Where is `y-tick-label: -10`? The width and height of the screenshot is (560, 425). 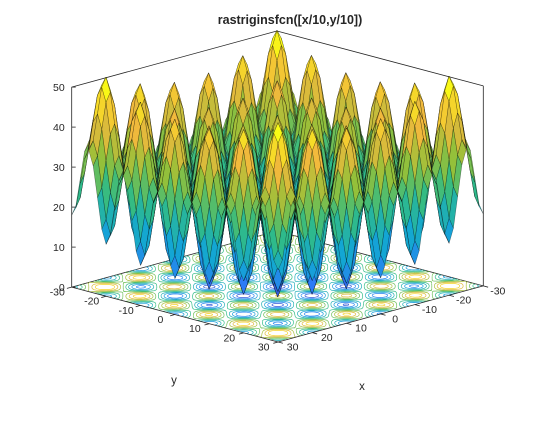 y-tick-label: -10 is located at coordinates (429, 310).